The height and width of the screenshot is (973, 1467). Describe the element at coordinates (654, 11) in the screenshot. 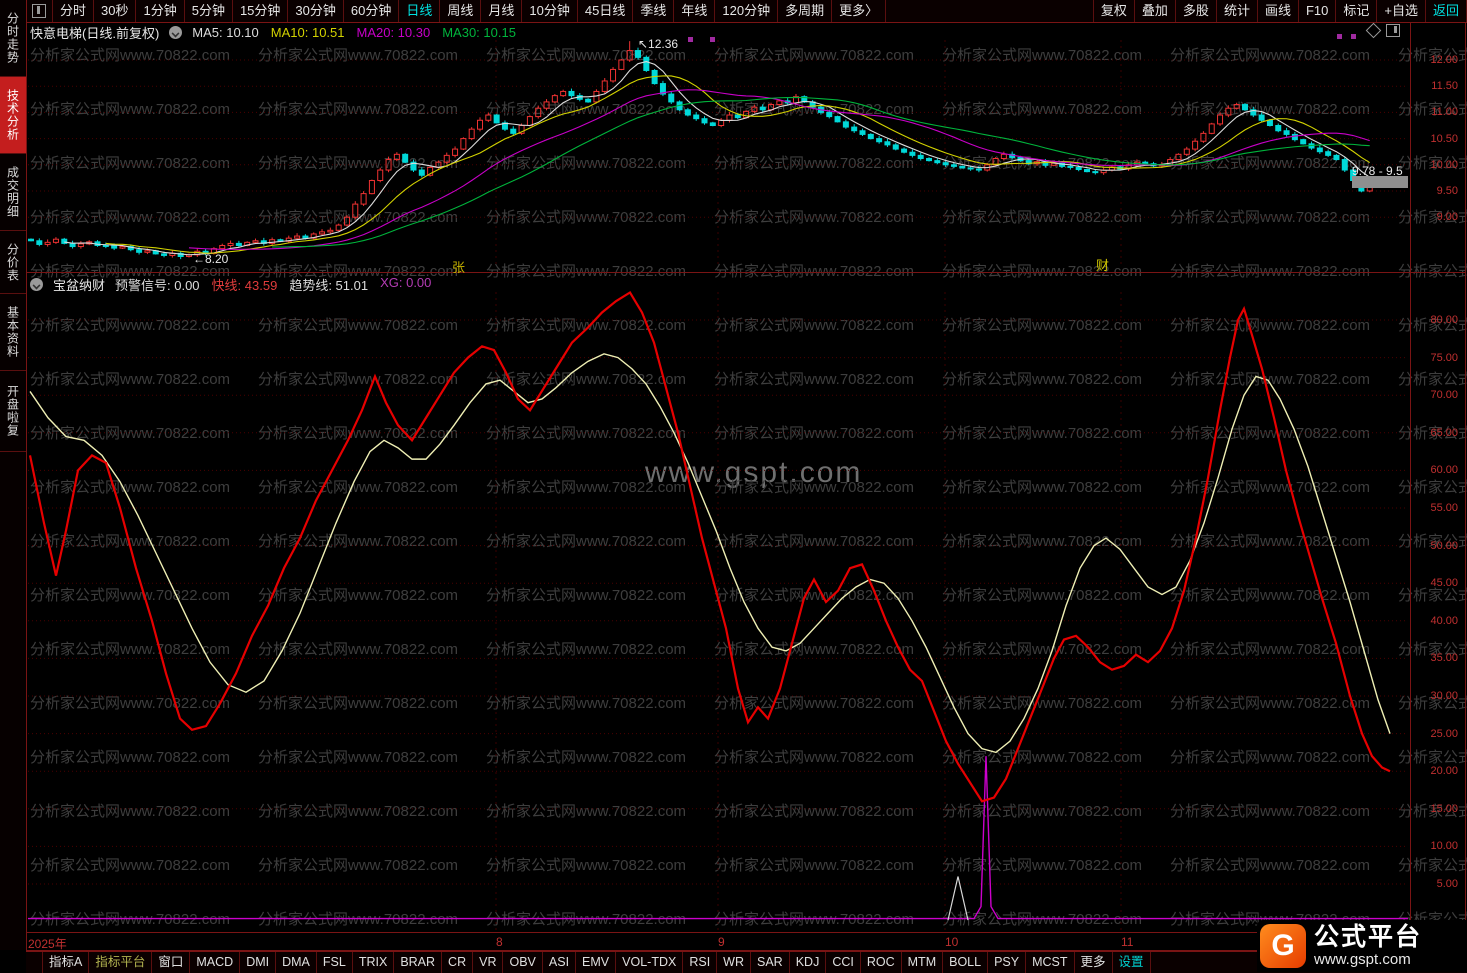

I see `topbar-item-12: 季线` at that location.